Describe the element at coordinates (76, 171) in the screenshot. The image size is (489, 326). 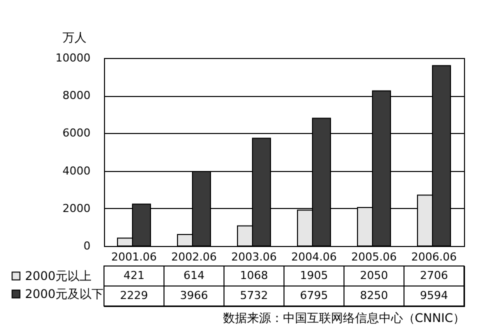
I see `y-tick-label: 4000` at that location.